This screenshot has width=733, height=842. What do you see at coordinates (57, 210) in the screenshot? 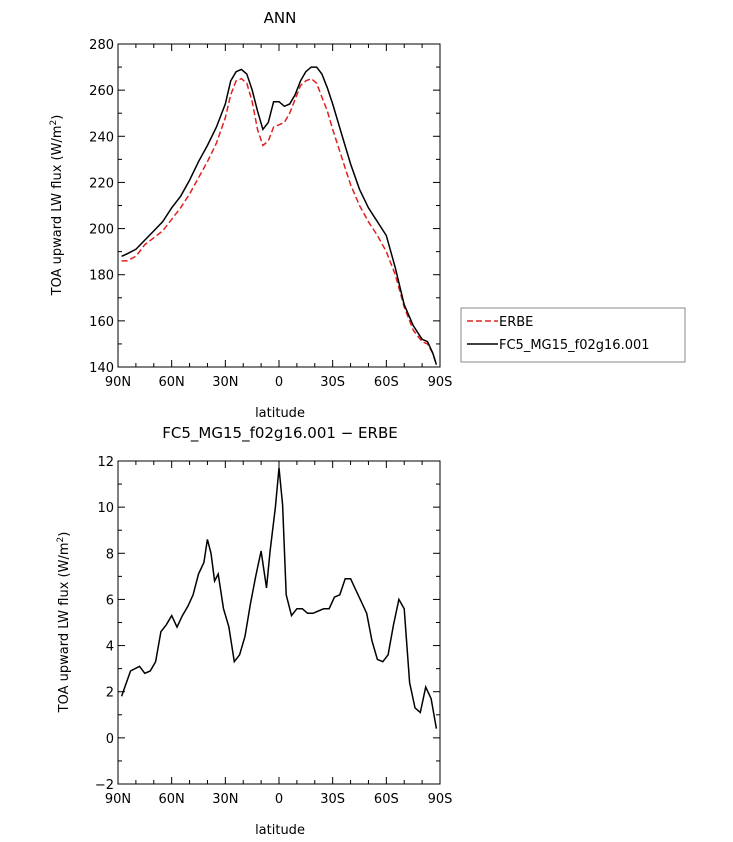
I see `top-chart-y-axis-label-main: TOA upward LW flux (W/m` at bounding box center [57, 210].